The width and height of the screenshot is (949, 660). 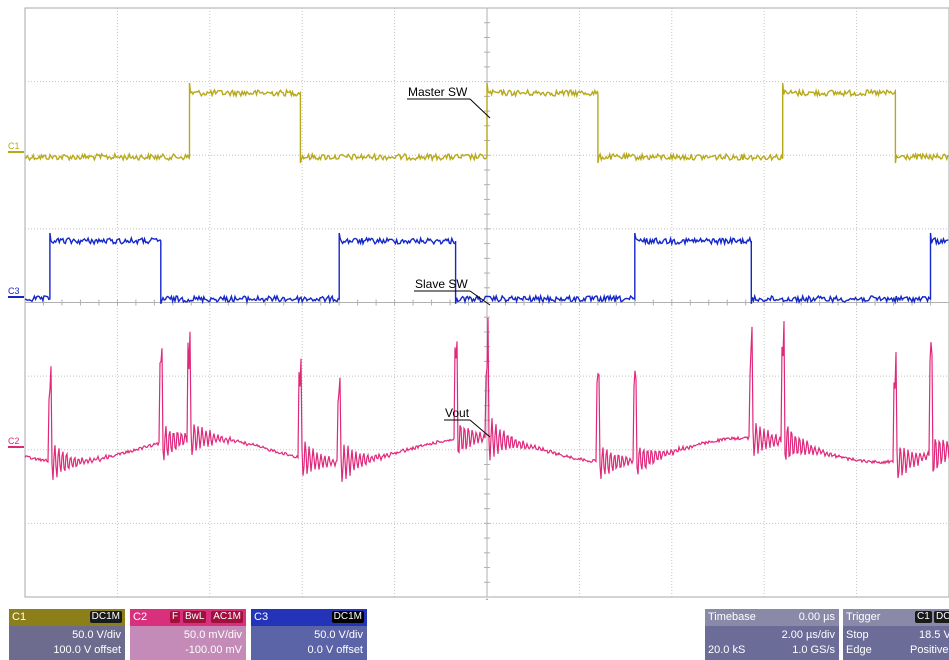 What do you see at coordinates (808, 635) in the screenshot?
I see `timebase-per-div: 2.00 µs/div` at bounding box center [808, 635].